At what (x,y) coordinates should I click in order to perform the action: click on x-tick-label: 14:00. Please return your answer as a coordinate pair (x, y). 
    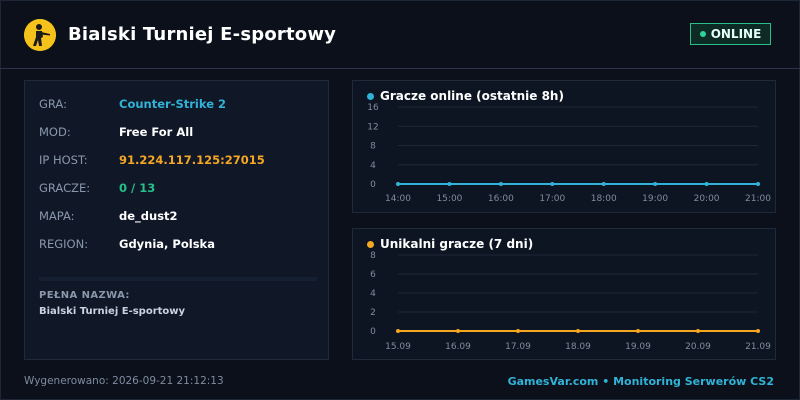
    Looking at the image, I should click on (398, 199).